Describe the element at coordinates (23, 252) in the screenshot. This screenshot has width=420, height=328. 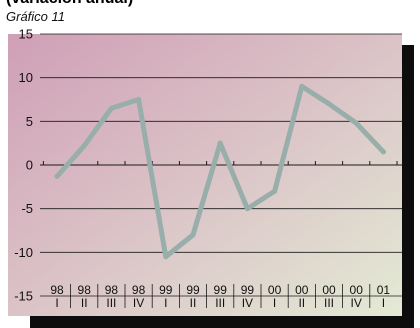
I see `y-tick-label: -10` at that location.